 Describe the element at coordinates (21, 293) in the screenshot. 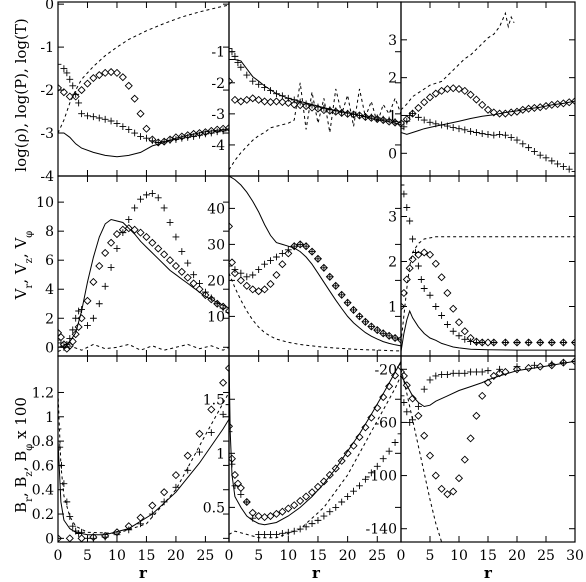

I see `row-1-ylabel-part-0: V` at that location.